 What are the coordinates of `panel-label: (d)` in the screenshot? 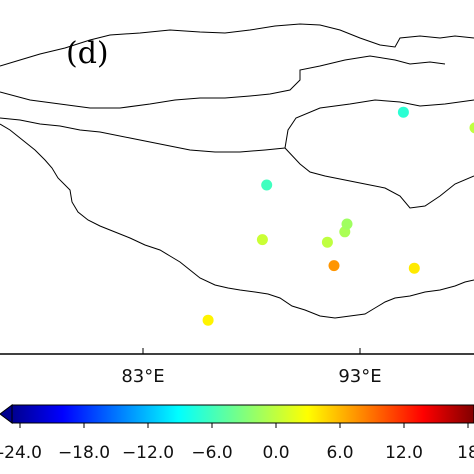 It's located at (87, 53).